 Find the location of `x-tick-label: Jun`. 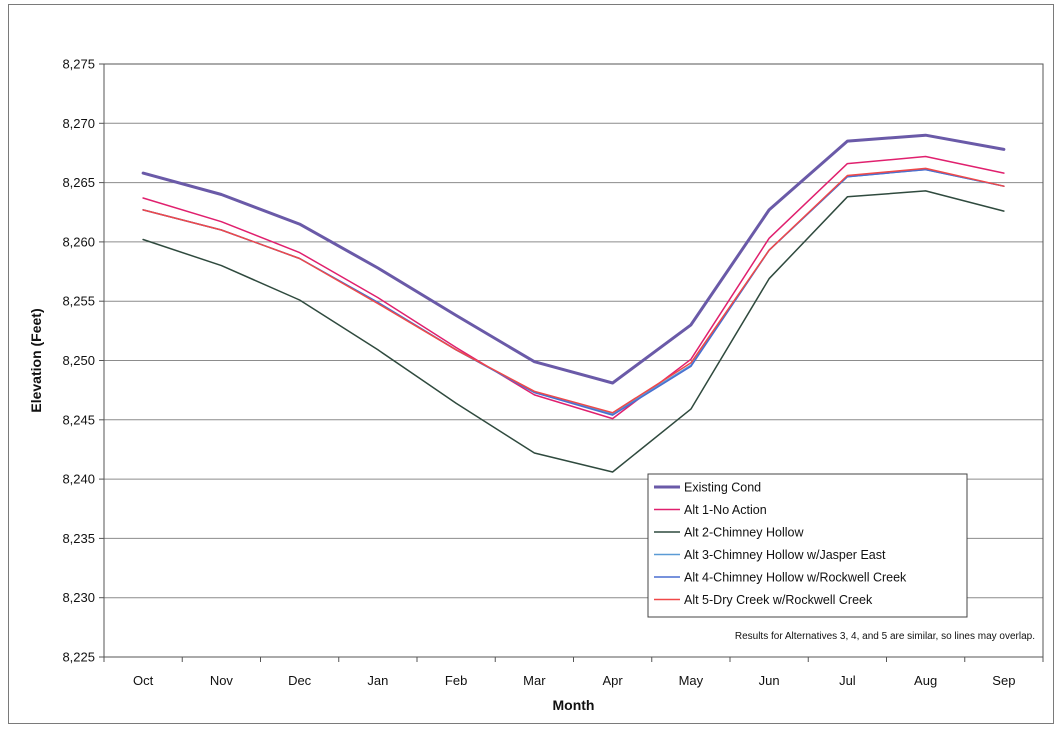

x-tick-label: Jun is located at coordinates (769, 680).